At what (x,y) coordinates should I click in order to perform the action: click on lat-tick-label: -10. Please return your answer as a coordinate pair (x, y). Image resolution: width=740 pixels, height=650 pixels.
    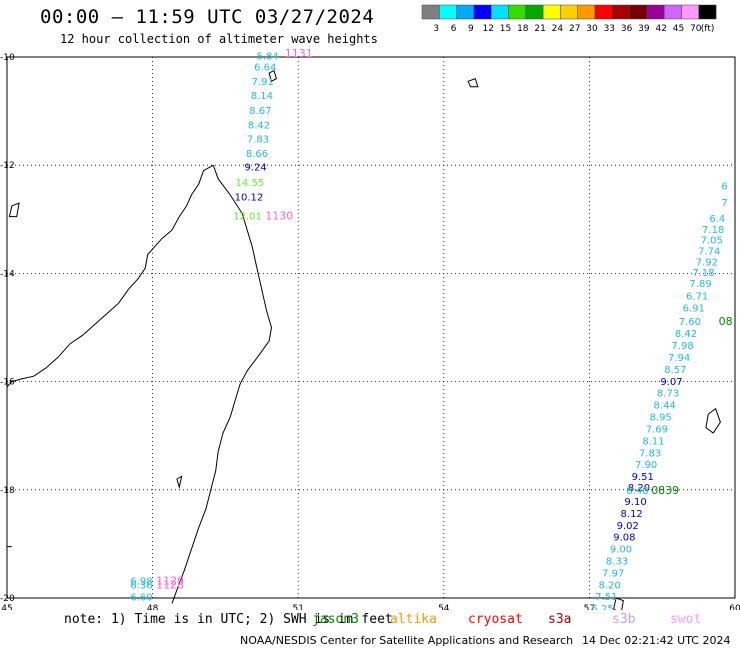
    Looking at the image, I should click on (7, 58).